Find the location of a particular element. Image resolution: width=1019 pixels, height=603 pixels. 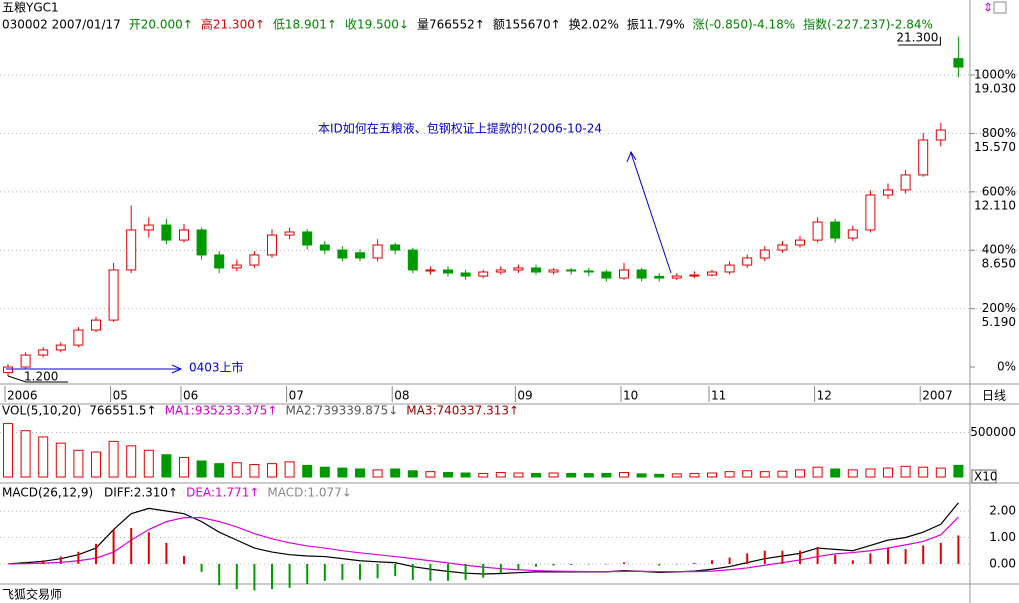

window-button is located at coordinates (1000, 7).